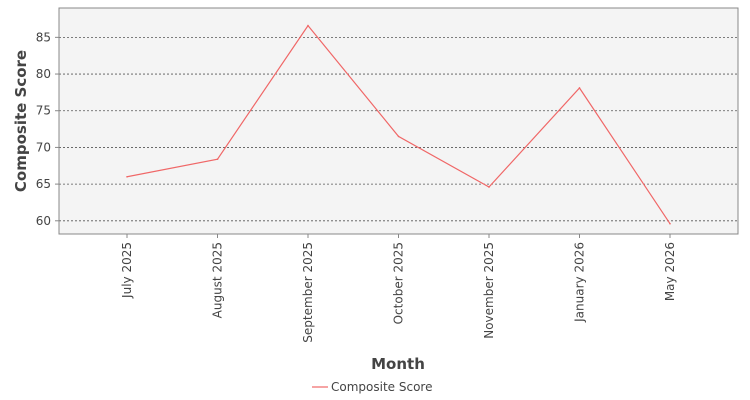 Image resolution: width=750 pixels, height=400 pixels. I want to click on y-tick-label: 65, so click(43, 184).